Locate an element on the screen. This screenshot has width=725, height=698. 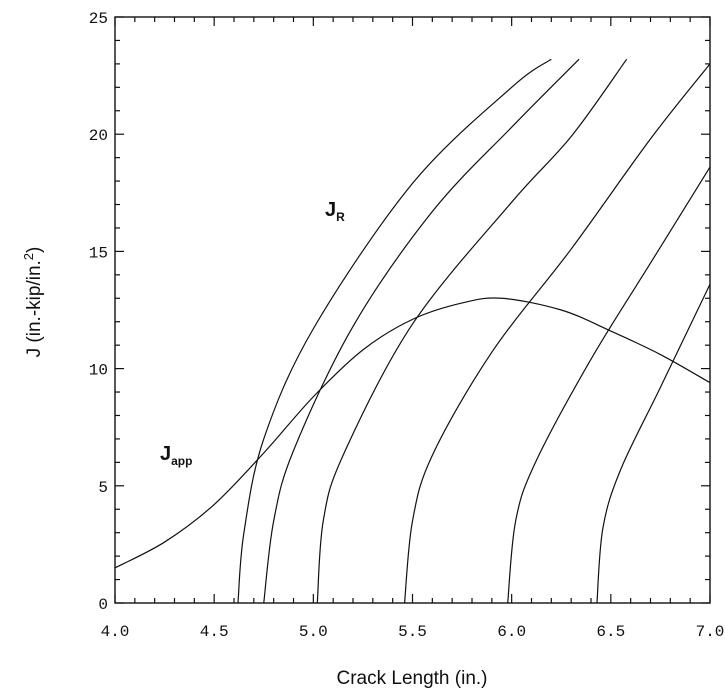
annotation-jr-sub: R is located at coordinates (340, 217).